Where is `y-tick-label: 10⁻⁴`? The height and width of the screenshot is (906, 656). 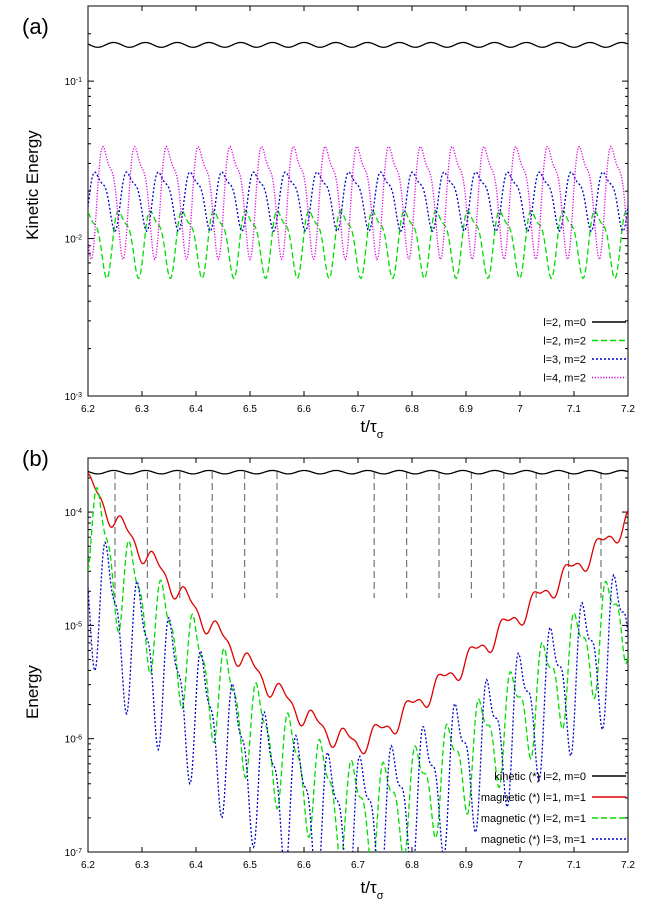 y-tick-label: 10⁻⁴ is located at coordinates (73, 514).